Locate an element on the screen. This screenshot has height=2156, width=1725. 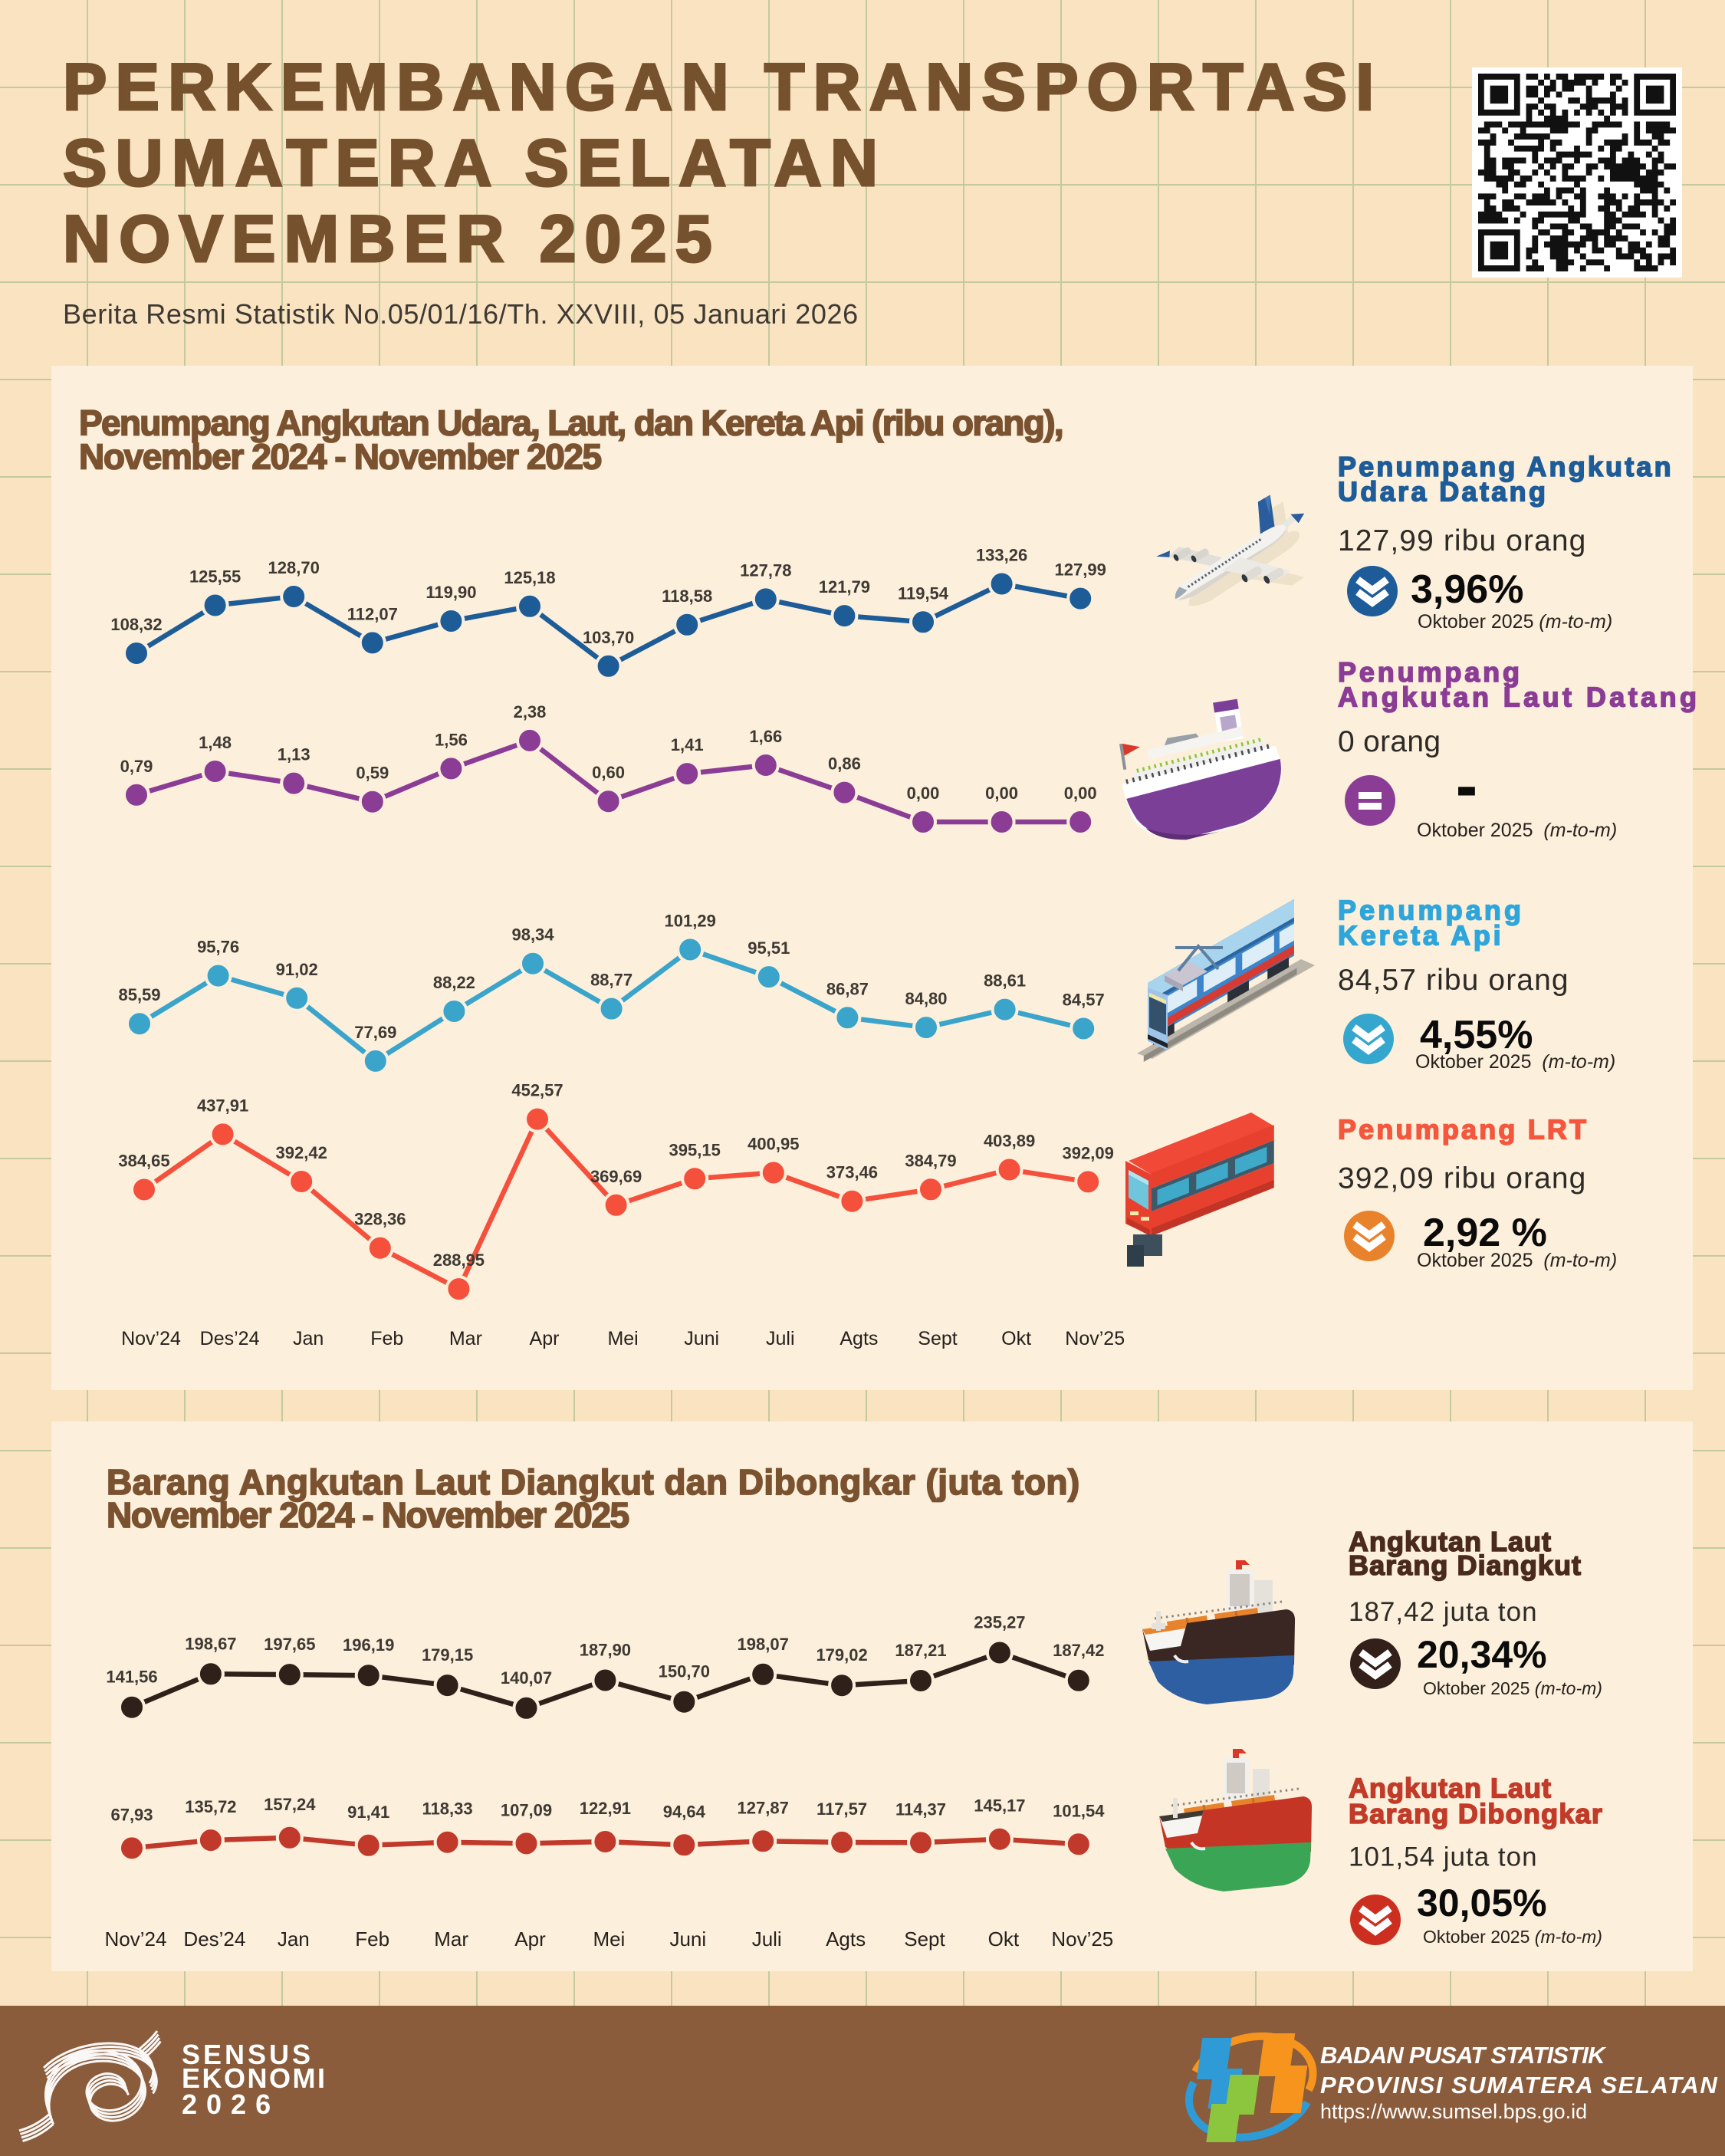
svg-text: 95,76 is located at coordinates (218, 947).